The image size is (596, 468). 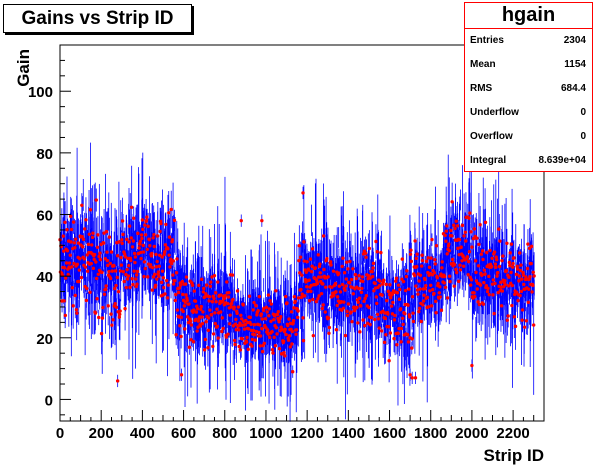 I want to click on stats-title: hgain, so click(x=528, y=16).